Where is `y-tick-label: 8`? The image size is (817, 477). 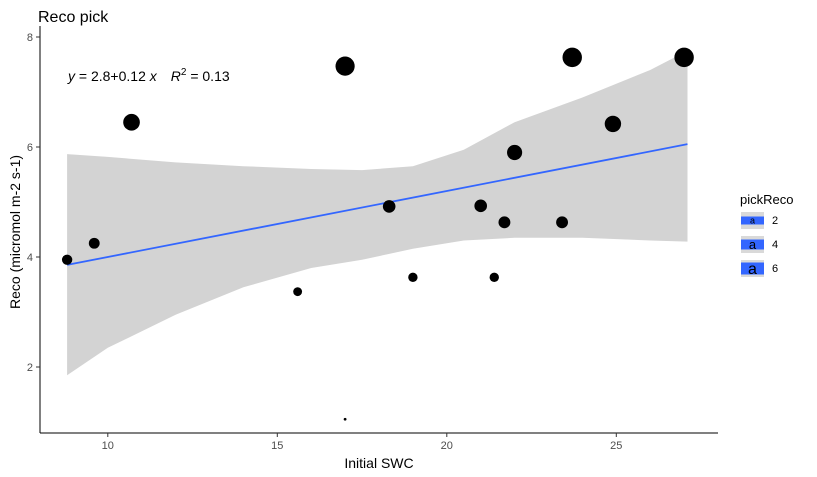
y-tick-label: 8 is located at coordinates (30, 38).